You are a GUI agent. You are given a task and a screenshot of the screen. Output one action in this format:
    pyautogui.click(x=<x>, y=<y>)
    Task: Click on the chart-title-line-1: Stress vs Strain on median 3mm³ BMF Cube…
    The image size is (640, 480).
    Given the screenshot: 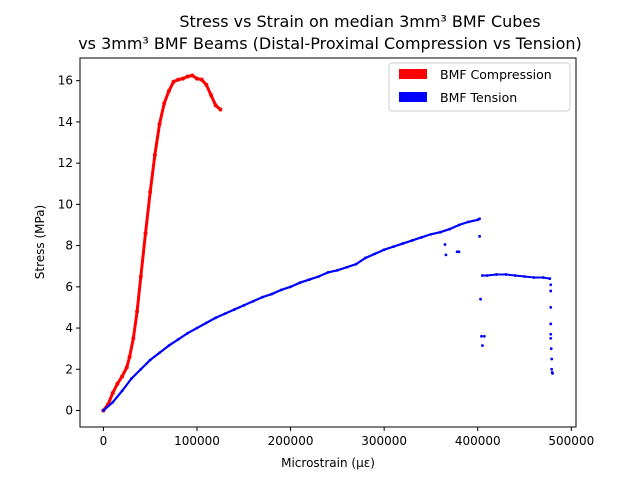 What is the action you would take?
    pyautogui.click(x=359, y=21)
    